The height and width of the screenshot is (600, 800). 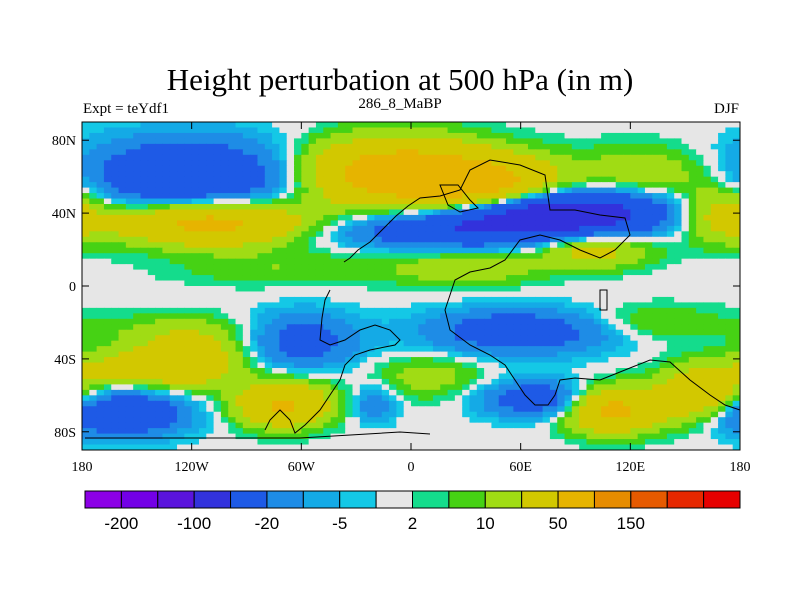 What do you see at coordinates (400, 104) in the screenshot?
I see `period-label: 286_8_MaBP` at bounding box center [400, 104].